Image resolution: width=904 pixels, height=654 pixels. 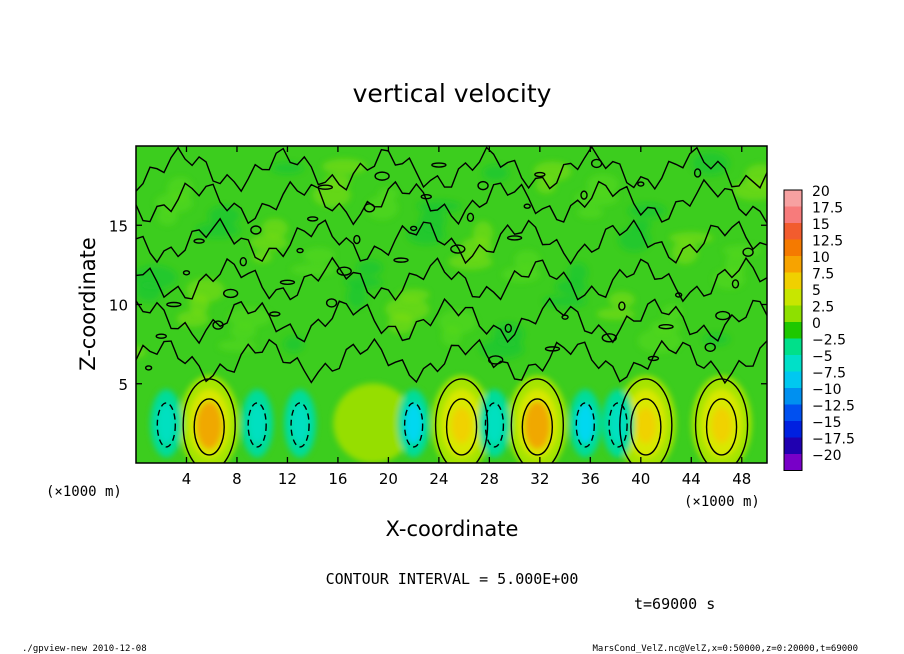 What do you see at coordinates (373, 423) in the screenshot?
I see `updraft-outer` at bounding box center [373, 423].